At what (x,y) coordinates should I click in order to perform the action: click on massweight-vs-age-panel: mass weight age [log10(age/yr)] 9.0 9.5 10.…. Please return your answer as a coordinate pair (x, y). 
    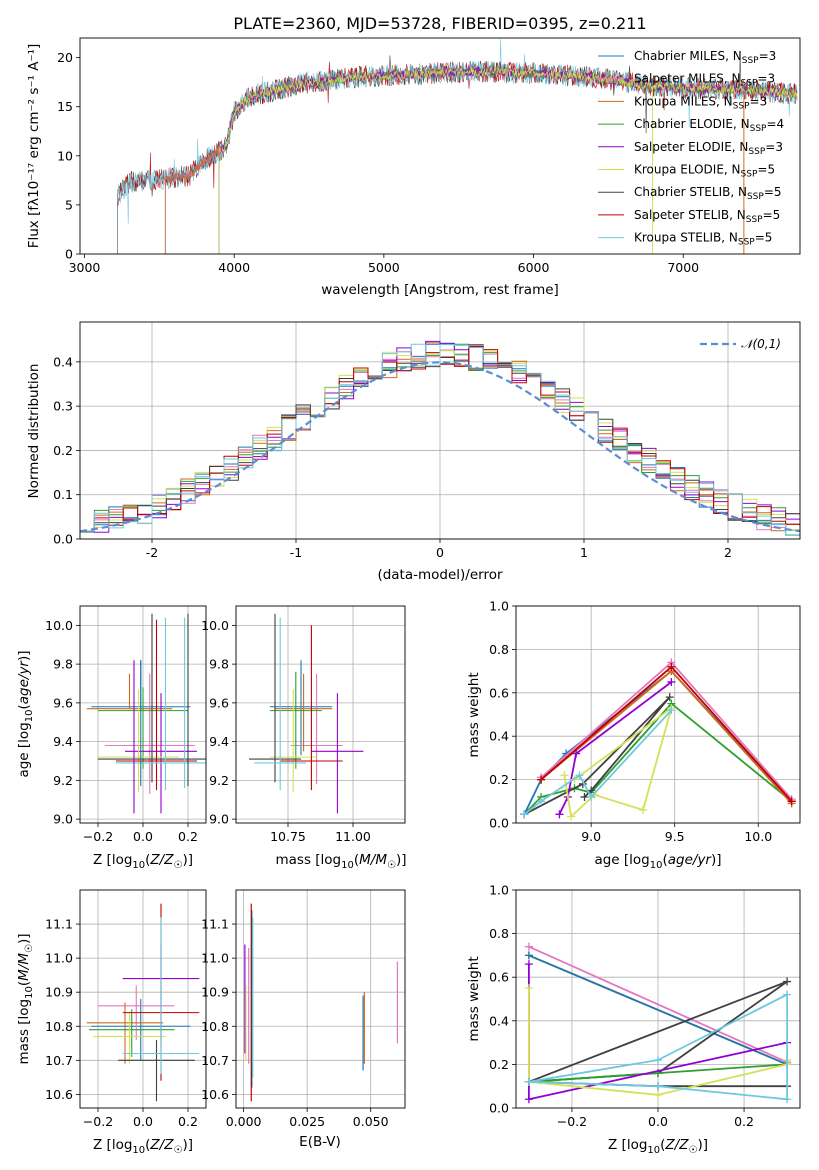
    Looking at the image, I should click on (633, 735).